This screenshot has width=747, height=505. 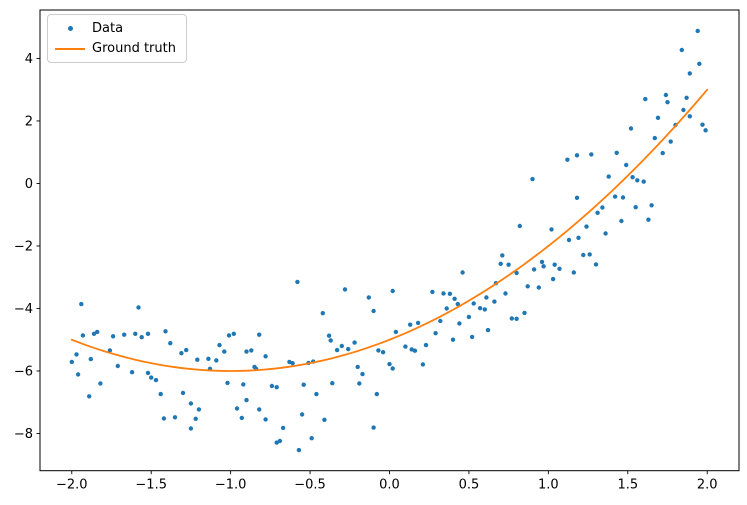 I want to click on legend-label-ground-truth: Ground truth, so click(x=134, y=48).